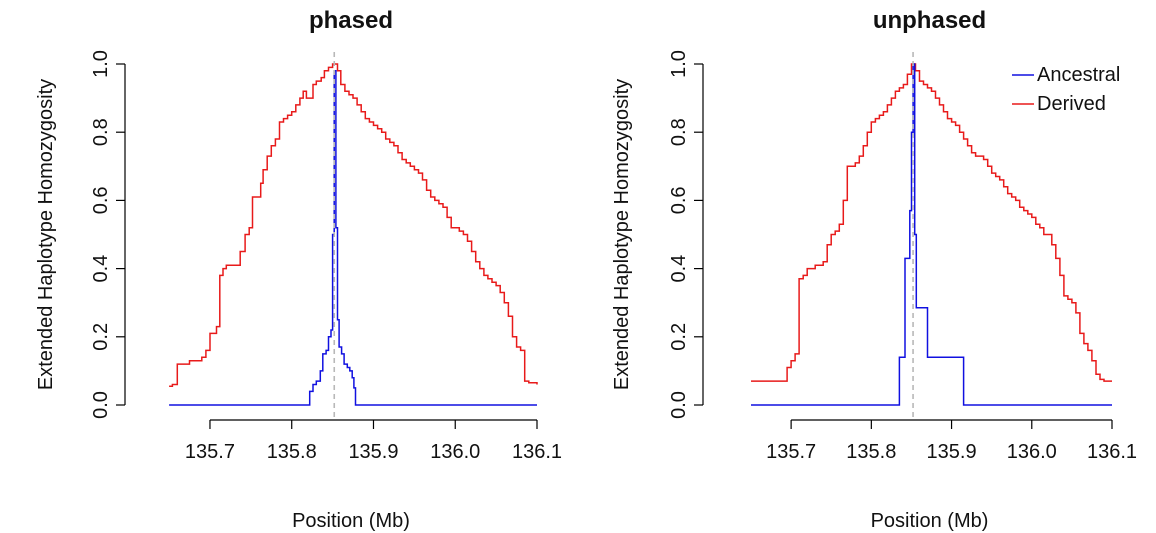 This screenshot has height=533, width=1156. I want to click on legend-label-ancestral: Ancestral, so click(1078, 75).